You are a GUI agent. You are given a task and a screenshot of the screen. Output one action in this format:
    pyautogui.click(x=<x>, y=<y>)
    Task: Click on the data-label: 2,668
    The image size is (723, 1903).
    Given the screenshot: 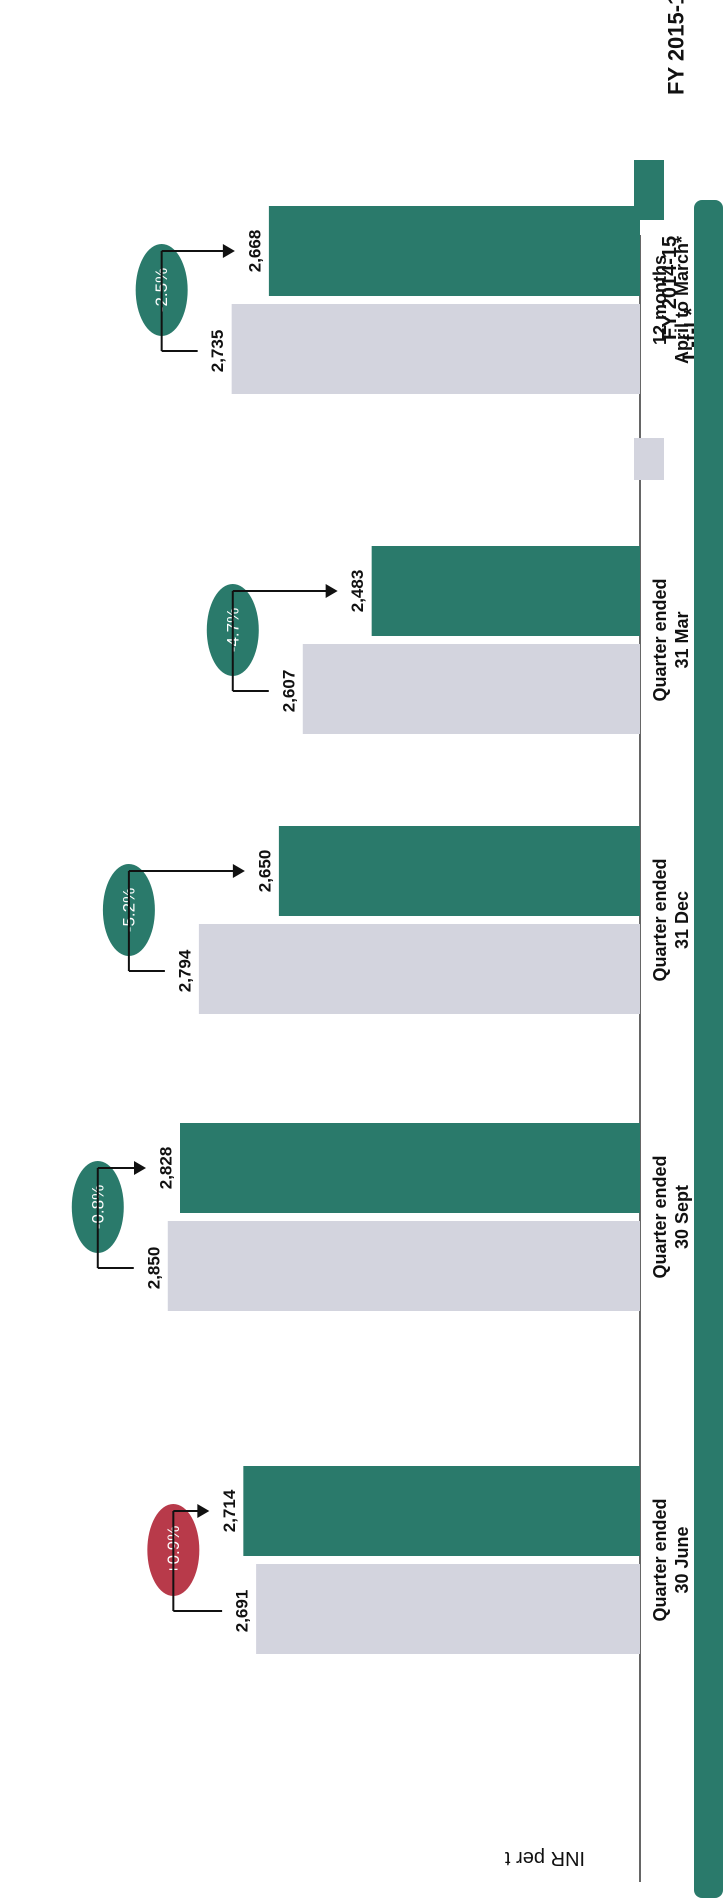 What is the action you would take?
    pyautogui.click(x=254, y=251)
    